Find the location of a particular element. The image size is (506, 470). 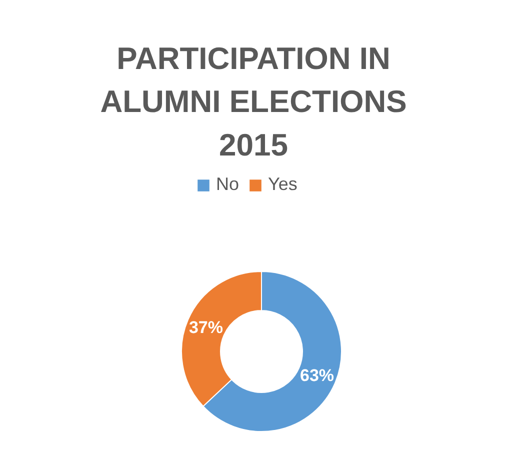

legend-label: No is located at coordinates (228, 184).